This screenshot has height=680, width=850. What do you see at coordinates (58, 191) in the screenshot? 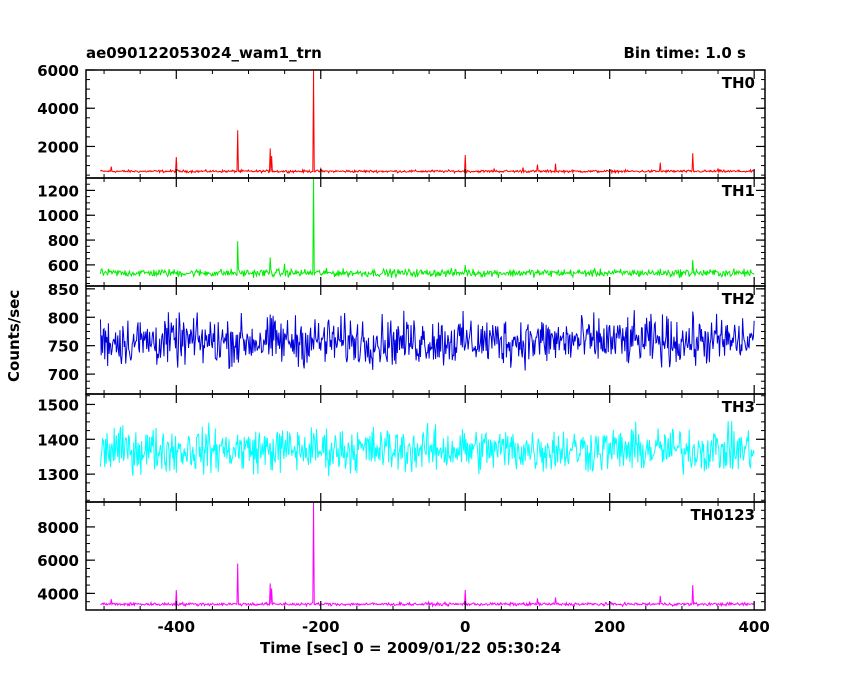
I see `y-tick-label: 1200` at bounding box center [58, 191].